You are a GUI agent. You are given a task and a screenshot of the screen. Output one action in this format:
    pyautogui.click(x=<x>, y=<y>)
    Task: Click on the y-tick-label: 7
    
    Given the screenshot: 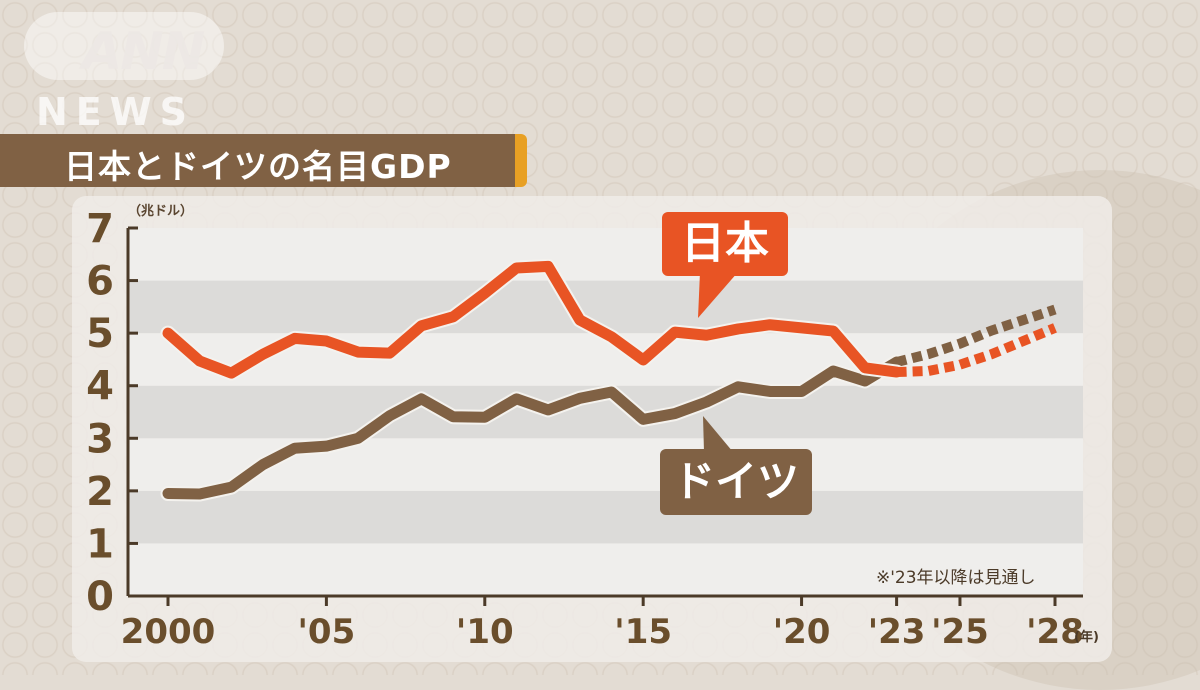 What is the action you would take?
    pyautogui.click(x=100, y=229)
    